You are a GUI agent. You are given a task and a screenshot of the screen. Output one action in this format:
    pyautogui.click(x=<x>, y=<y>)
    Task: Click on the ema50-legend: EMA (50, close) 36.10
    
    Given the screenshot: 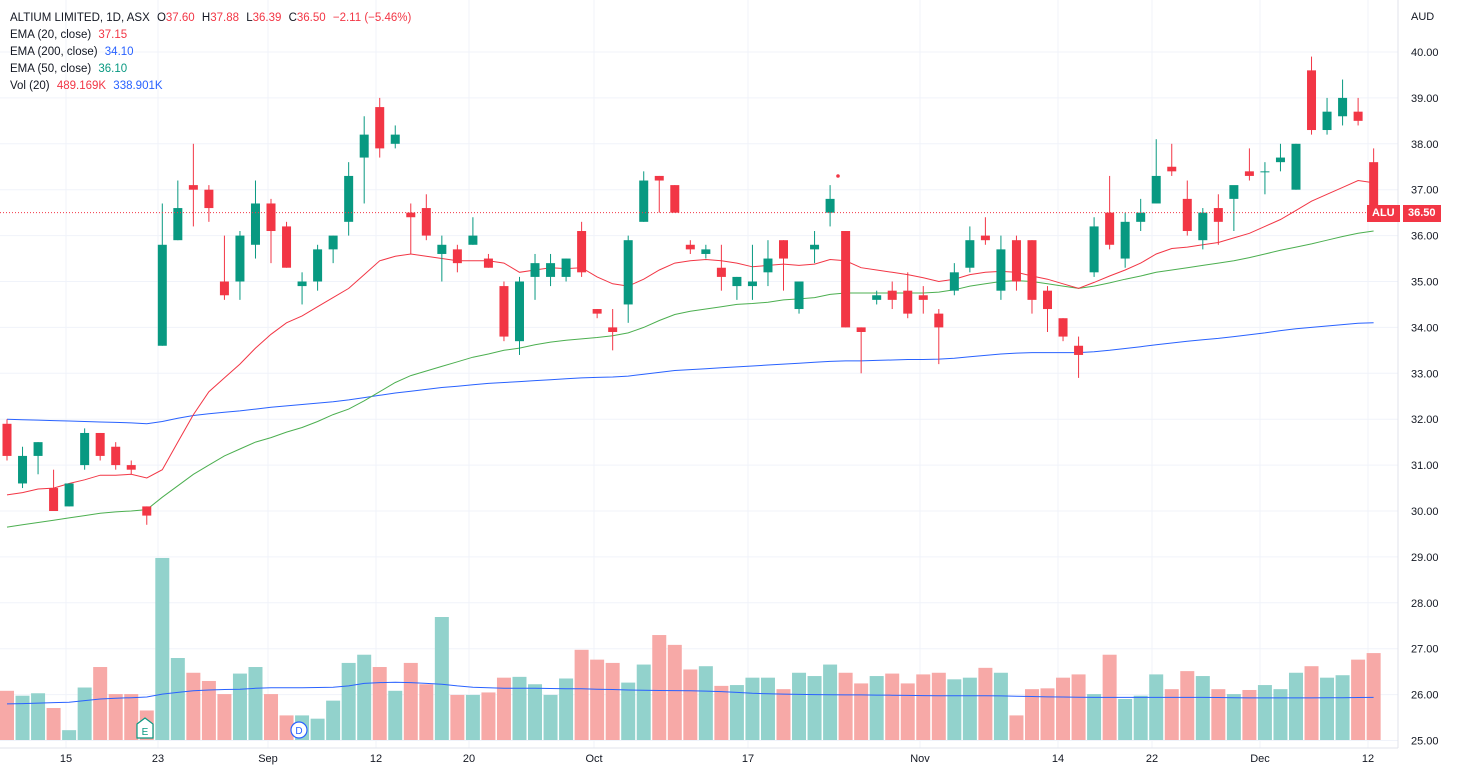 What is the action you would take?
    pyautogui.click(x=210, y=69)
    